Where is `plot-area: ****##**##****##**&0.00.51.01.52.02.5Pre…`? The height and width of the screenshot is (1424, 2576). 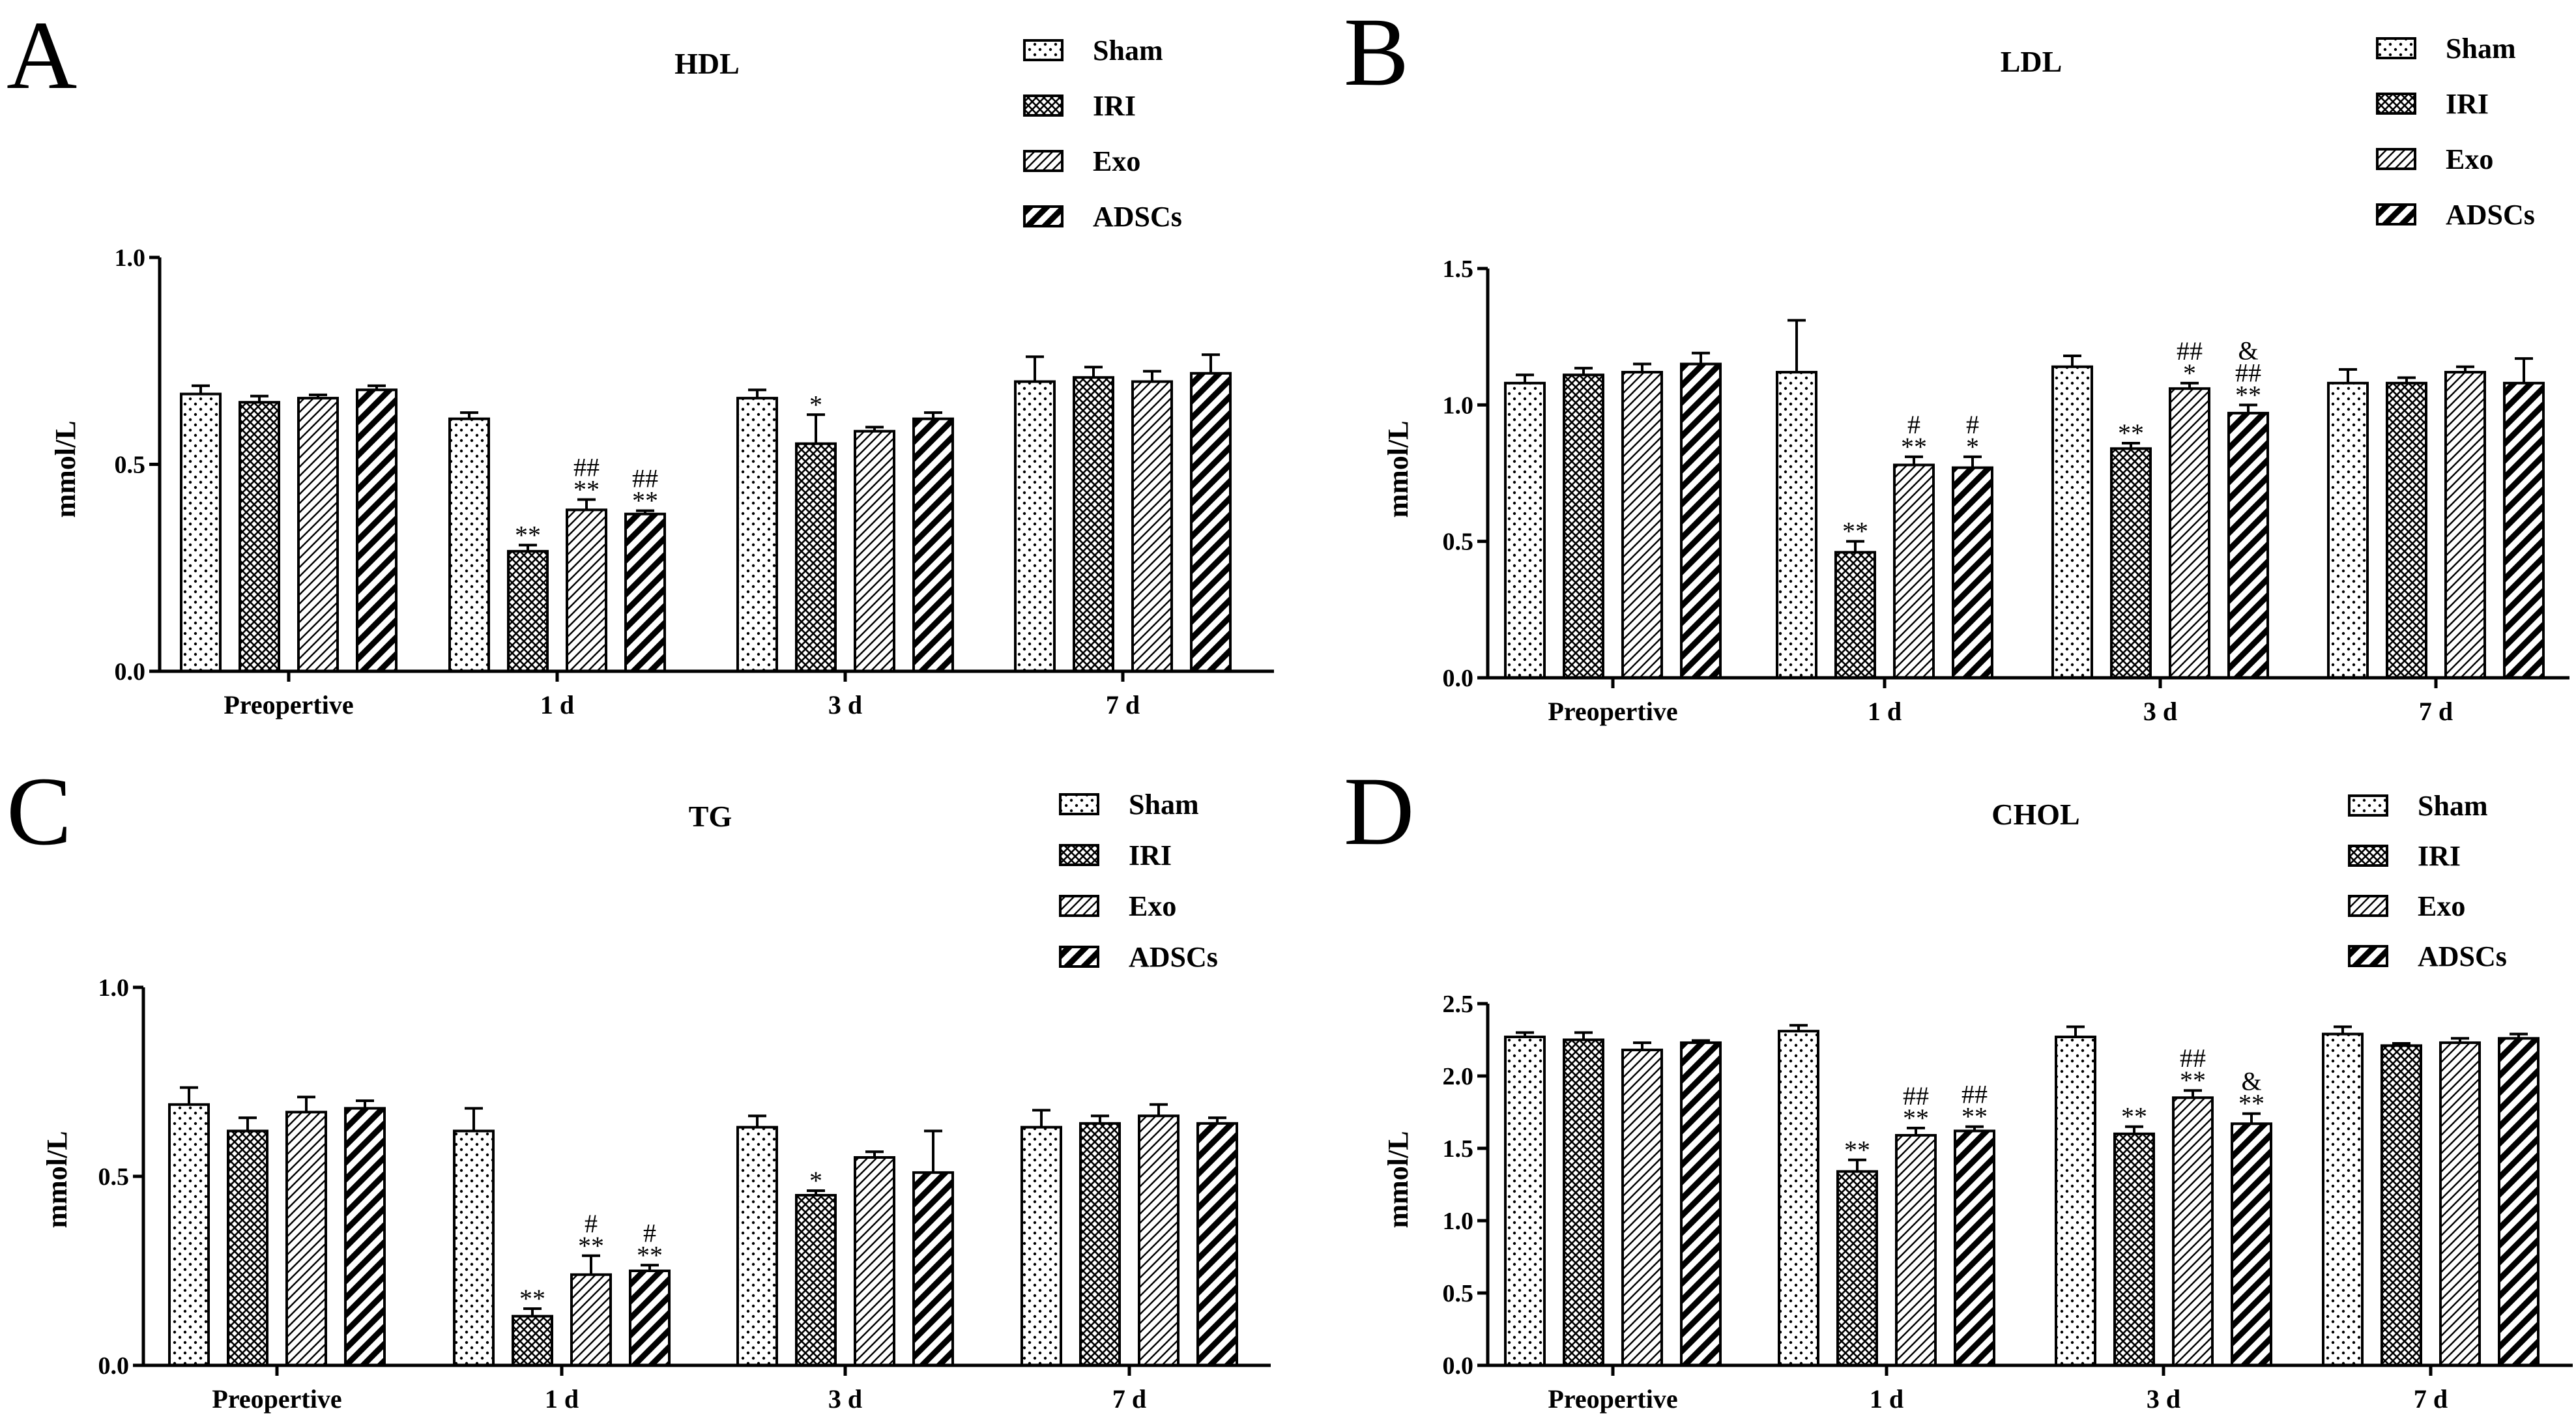
plot-area: ****##**##****##**&0.00.51.01.52.02.5Pre… is located at coordinates (2008, 1202).